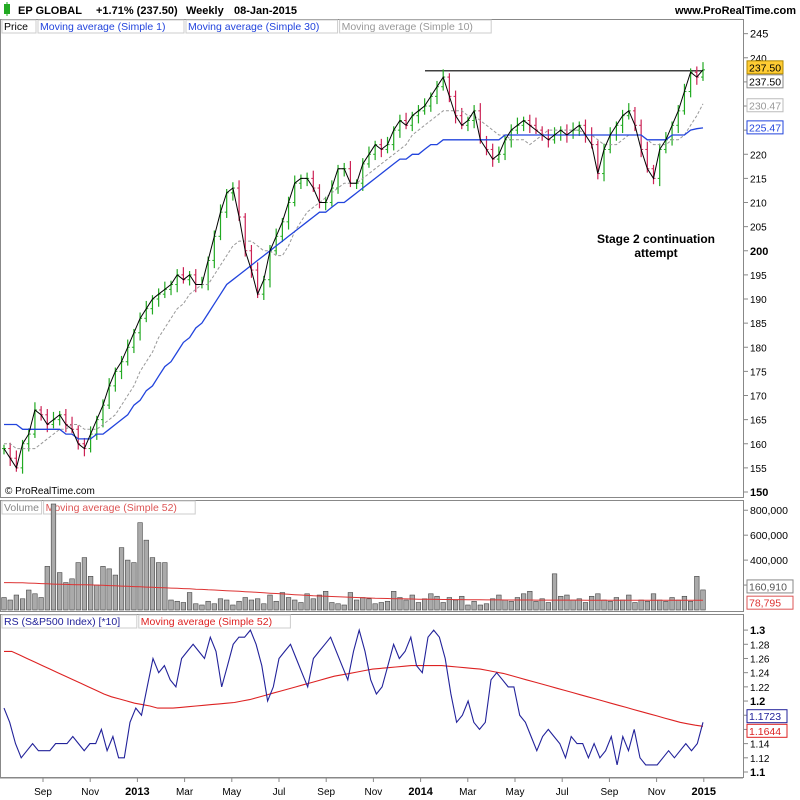 This screenshot has height=800, width=800. I want to click on legend-label: Volume, so click(21, 508).